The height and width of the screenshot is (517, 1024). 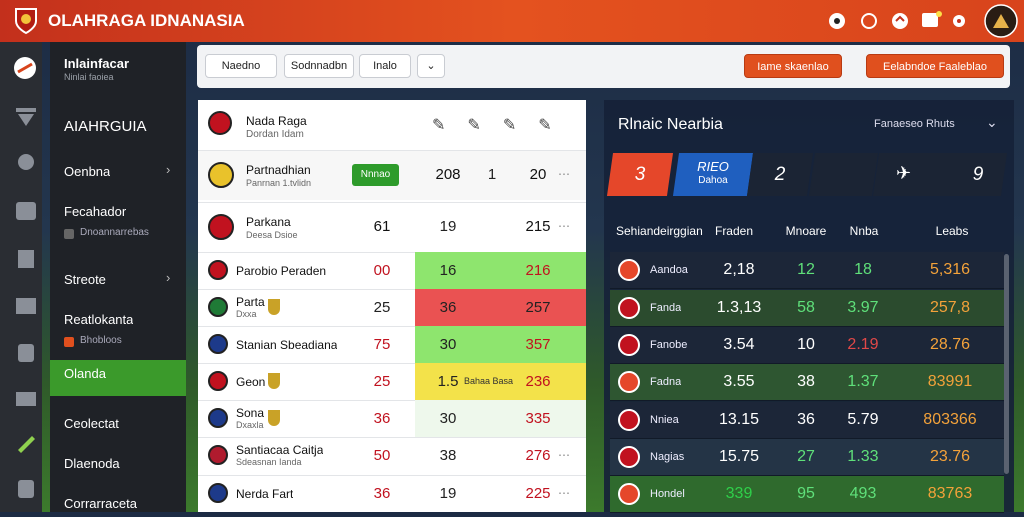 I want to click on filter-button: Naedno, so click(x=241, y=66).